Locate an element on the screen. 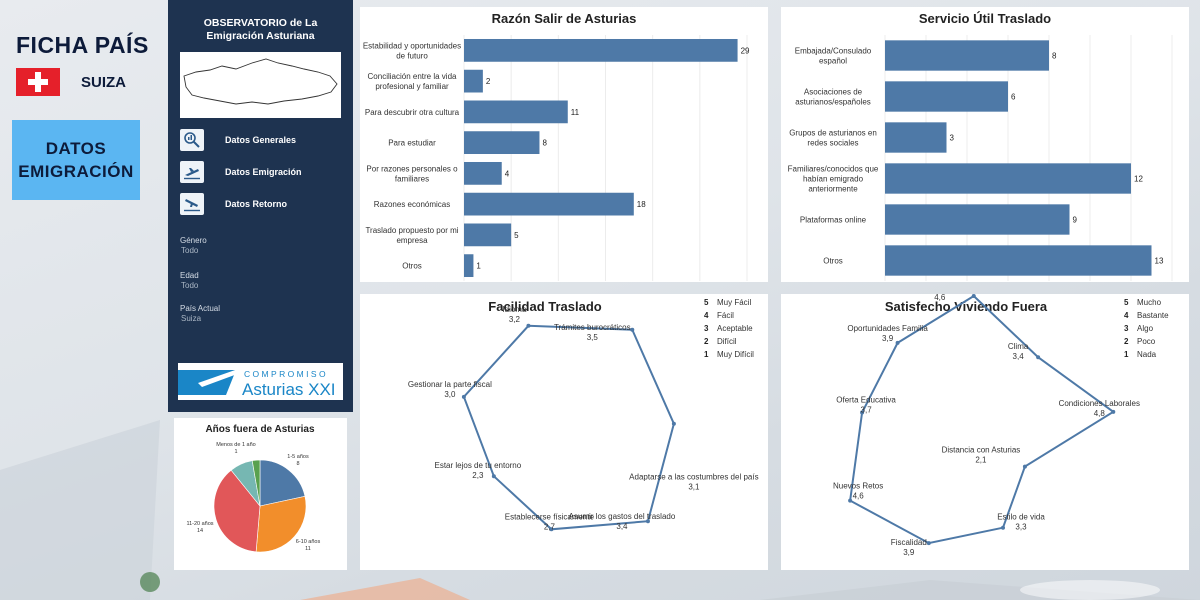 The height and width of the screenshot is (600, 1200). category-label: Traslado propuesto por mi empresa is located at coordinates (411, 235).